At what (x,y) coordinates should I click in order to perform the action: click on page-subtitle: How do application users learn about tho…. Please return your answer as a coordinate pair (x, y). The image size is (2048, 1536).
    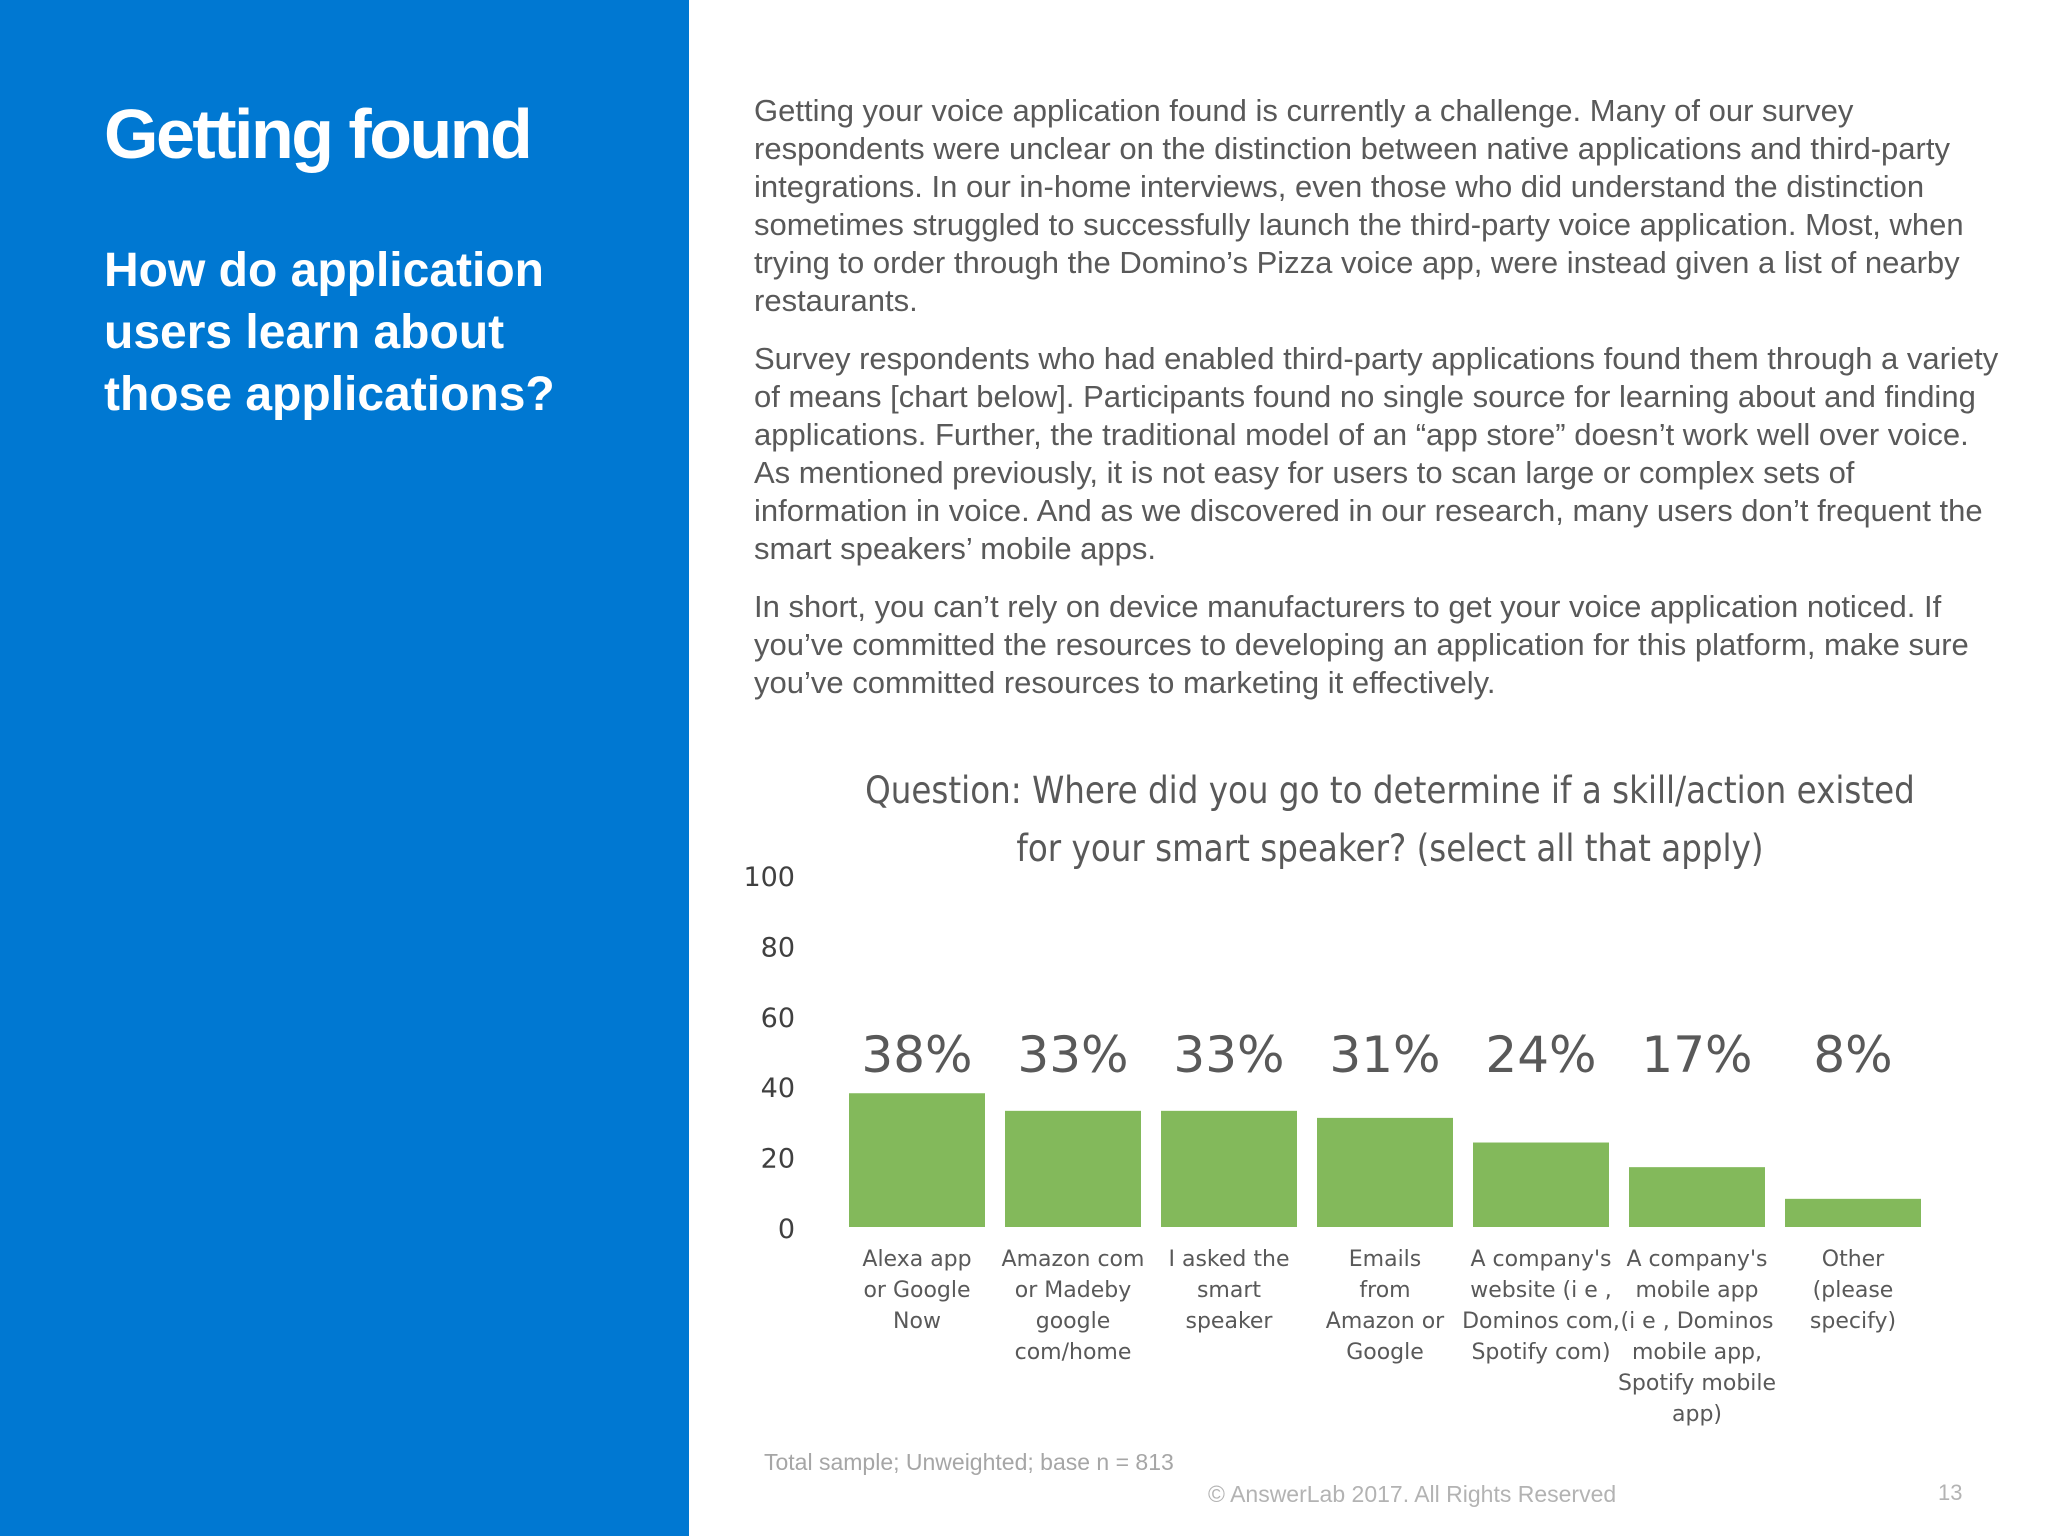
    Looking at the image, I should click on (329, 332).